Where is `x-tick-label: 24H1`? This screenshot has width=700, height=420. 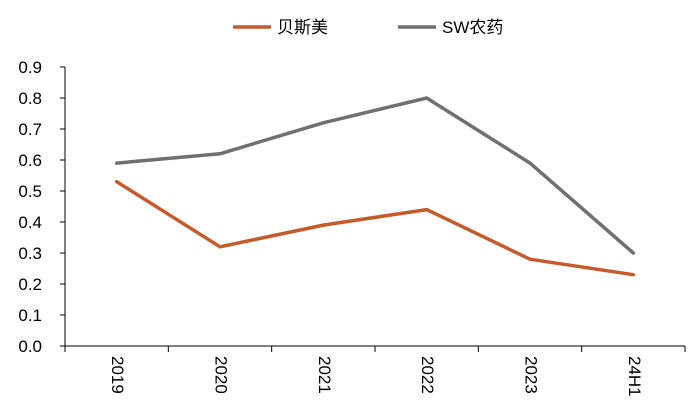
x-tick-label: 24H1 is located at coordinates (634, 376).